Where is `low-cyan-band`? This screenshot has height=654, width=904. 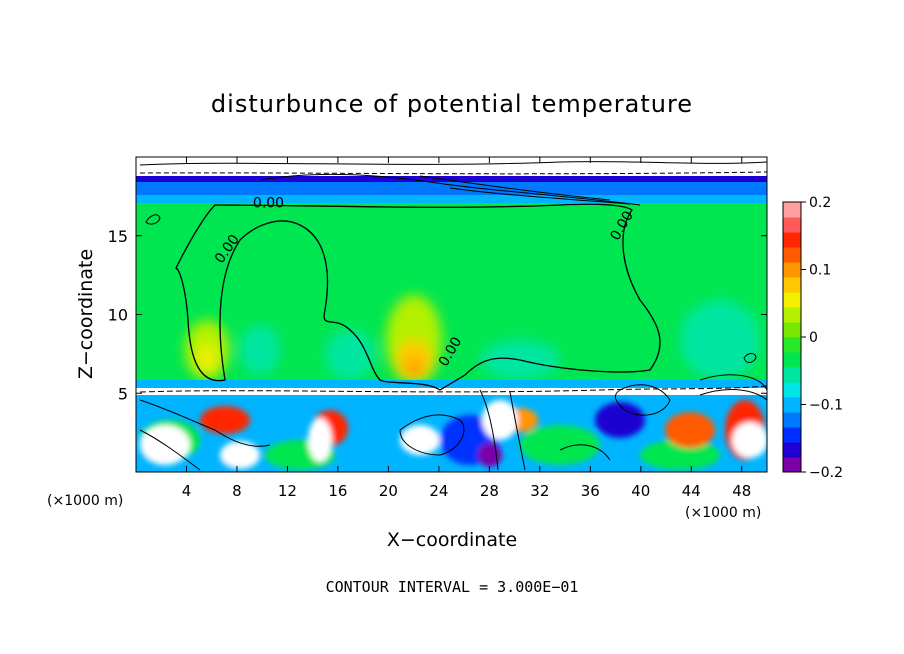 low-cyan-band is located at coordinates (451, 384).